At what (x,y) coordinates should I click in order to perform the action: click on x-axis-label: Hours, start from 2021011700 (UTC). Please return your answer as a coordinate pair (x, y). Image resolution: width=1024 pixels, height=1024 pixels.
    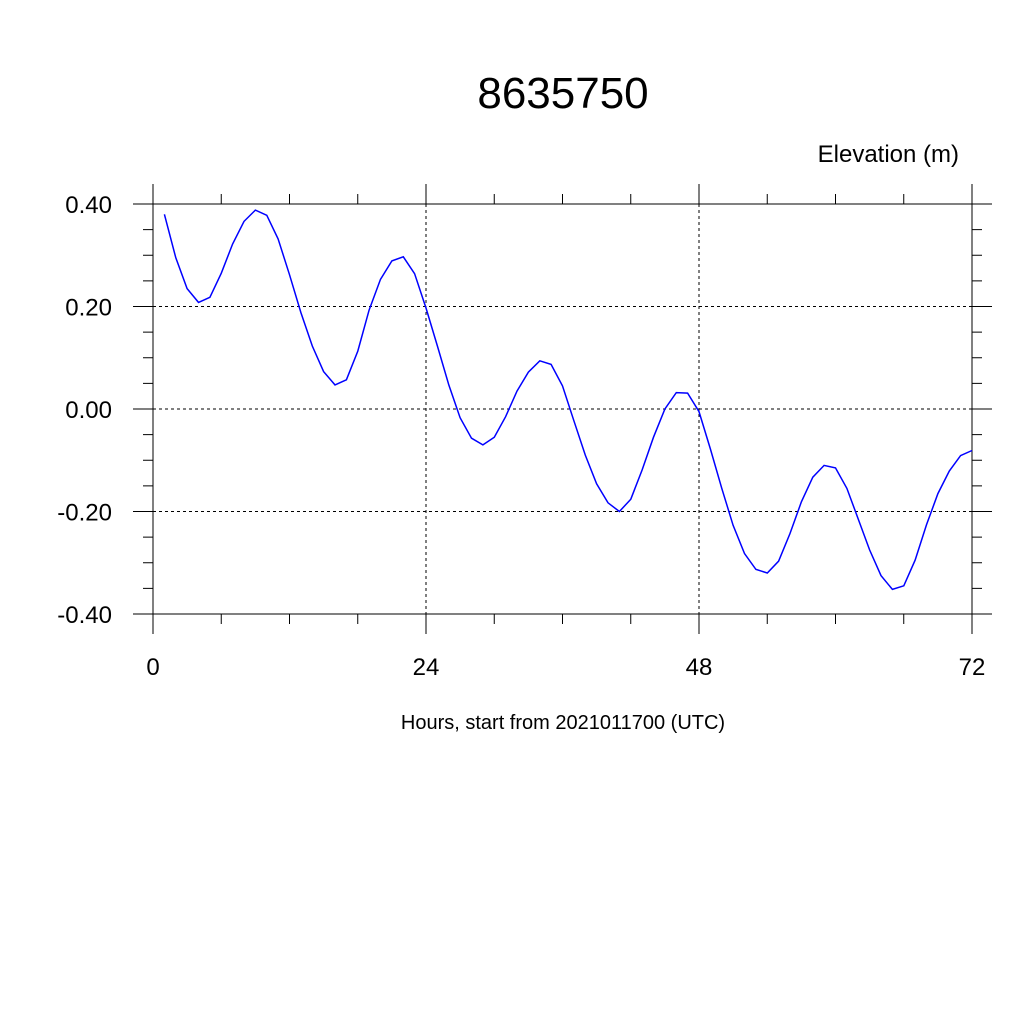
    Looking at the image, I should click on (563, 723).